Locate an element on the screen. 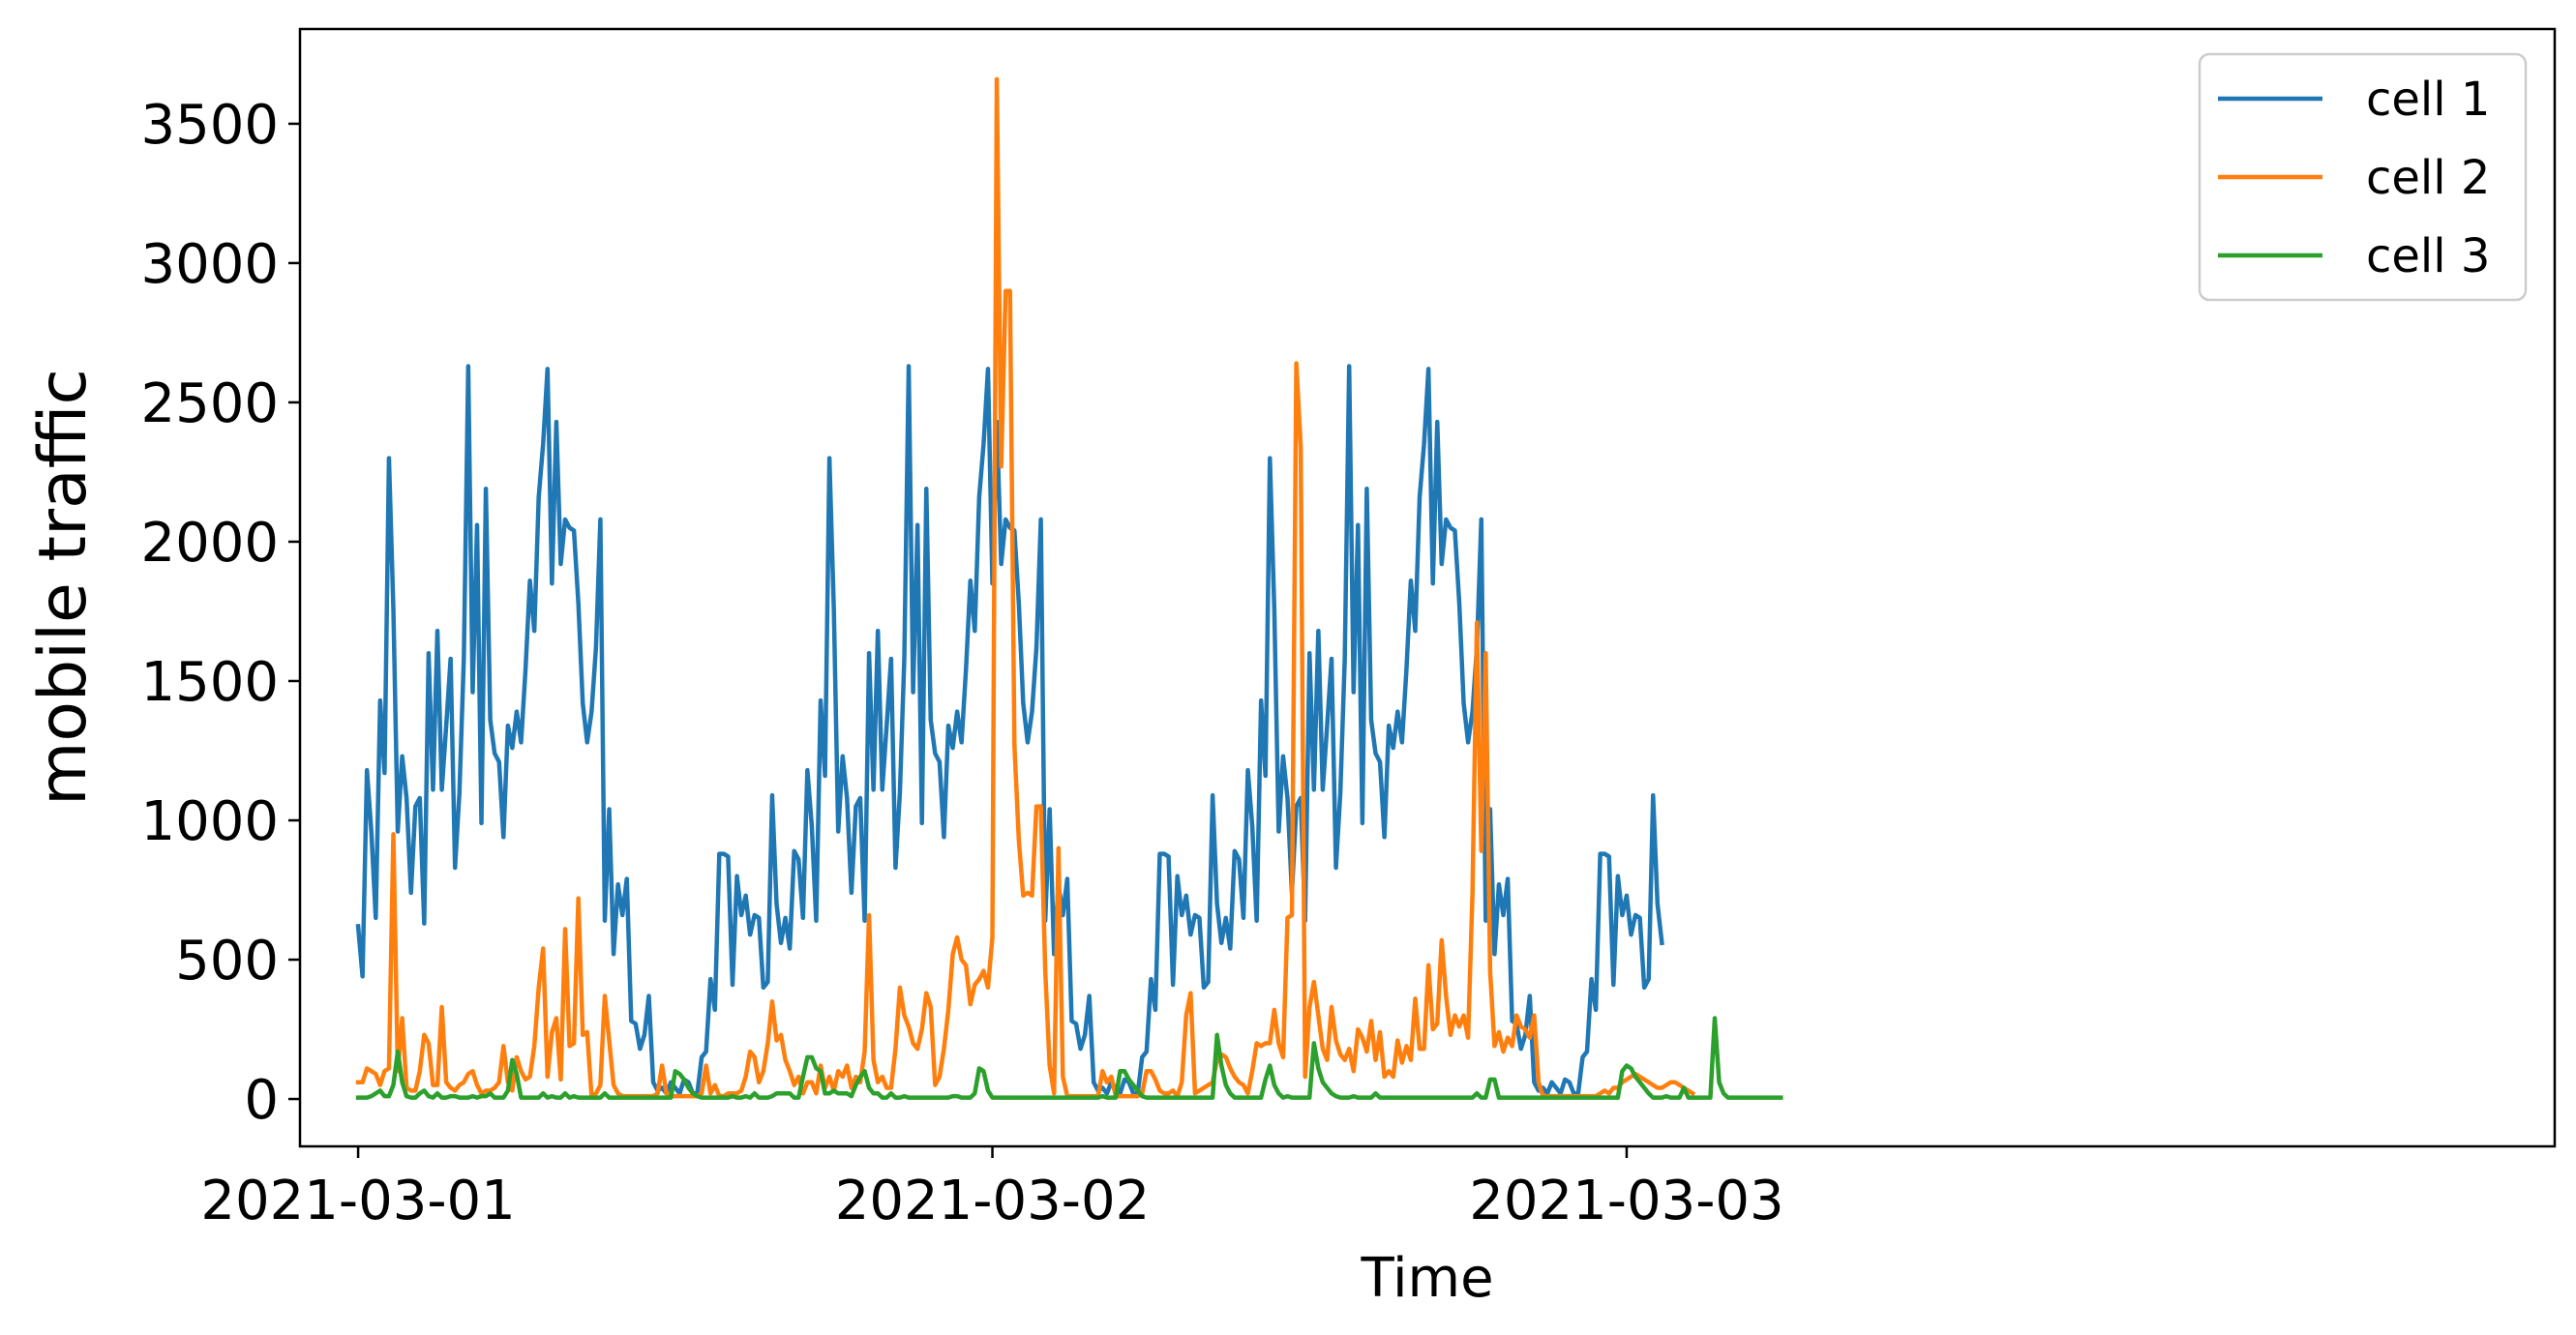 This screenshot has height=1335, width=2576. y-tick-label: 3000 is located at coordinates (209, 264).